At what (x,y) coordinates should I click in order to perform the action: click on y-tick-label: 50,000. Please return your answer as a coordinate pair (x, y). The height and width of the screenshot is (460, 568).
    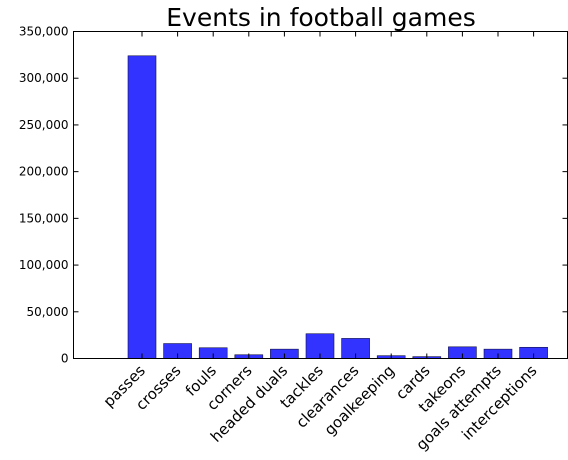
    Looking at the image, I should click on (48, 312).